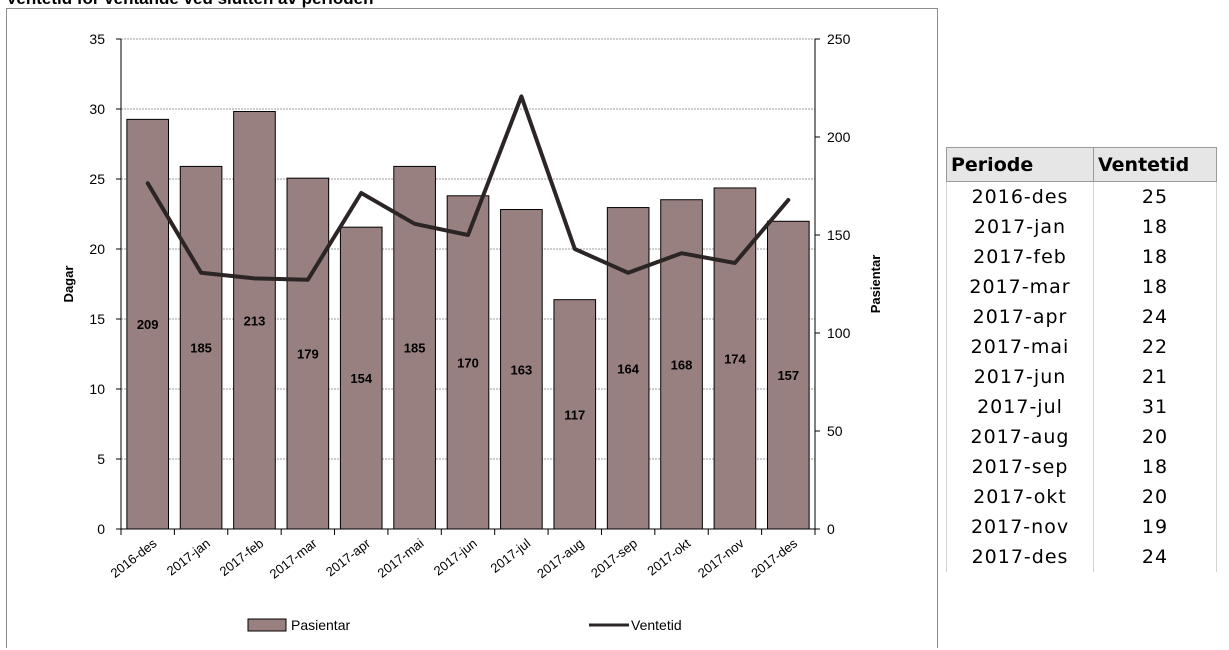  I want to click on table-row: 2017-sep 18, so click(1081, 467).